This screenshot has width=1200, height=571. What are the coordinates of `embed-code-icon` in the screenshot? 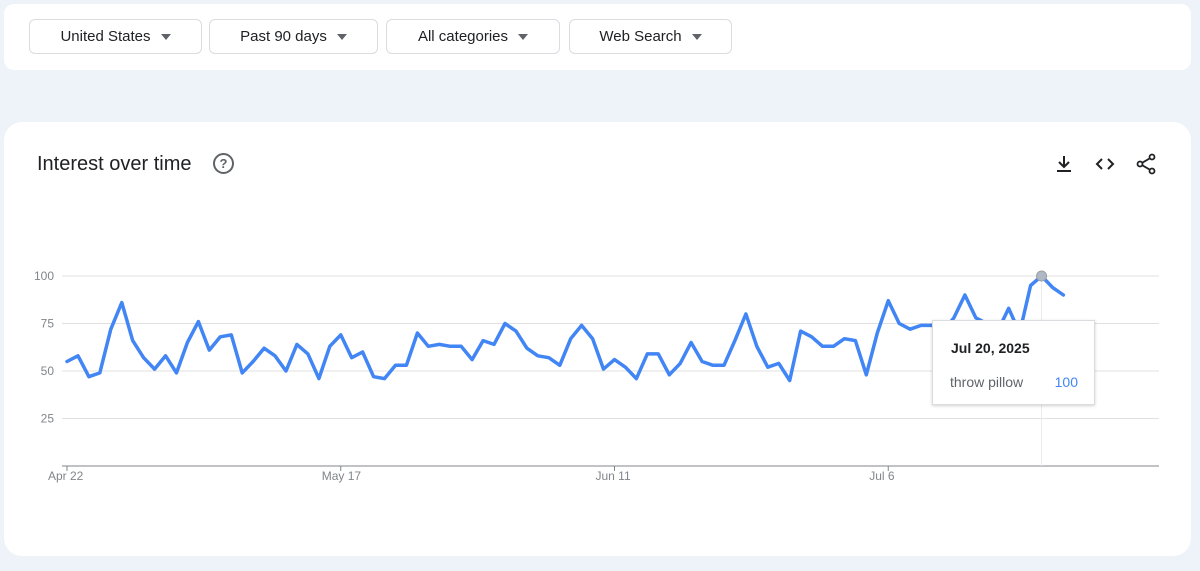 It's located at (1105, 164).